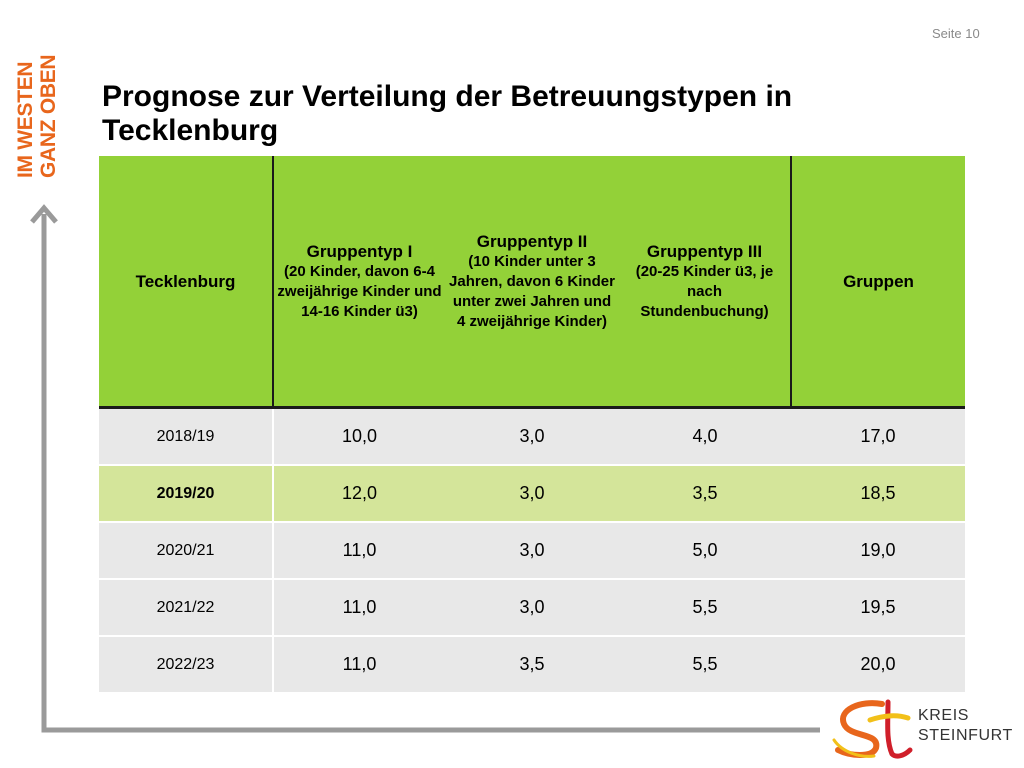  I want to click on header-municipality: Tecklenburg, so click(186, 282).